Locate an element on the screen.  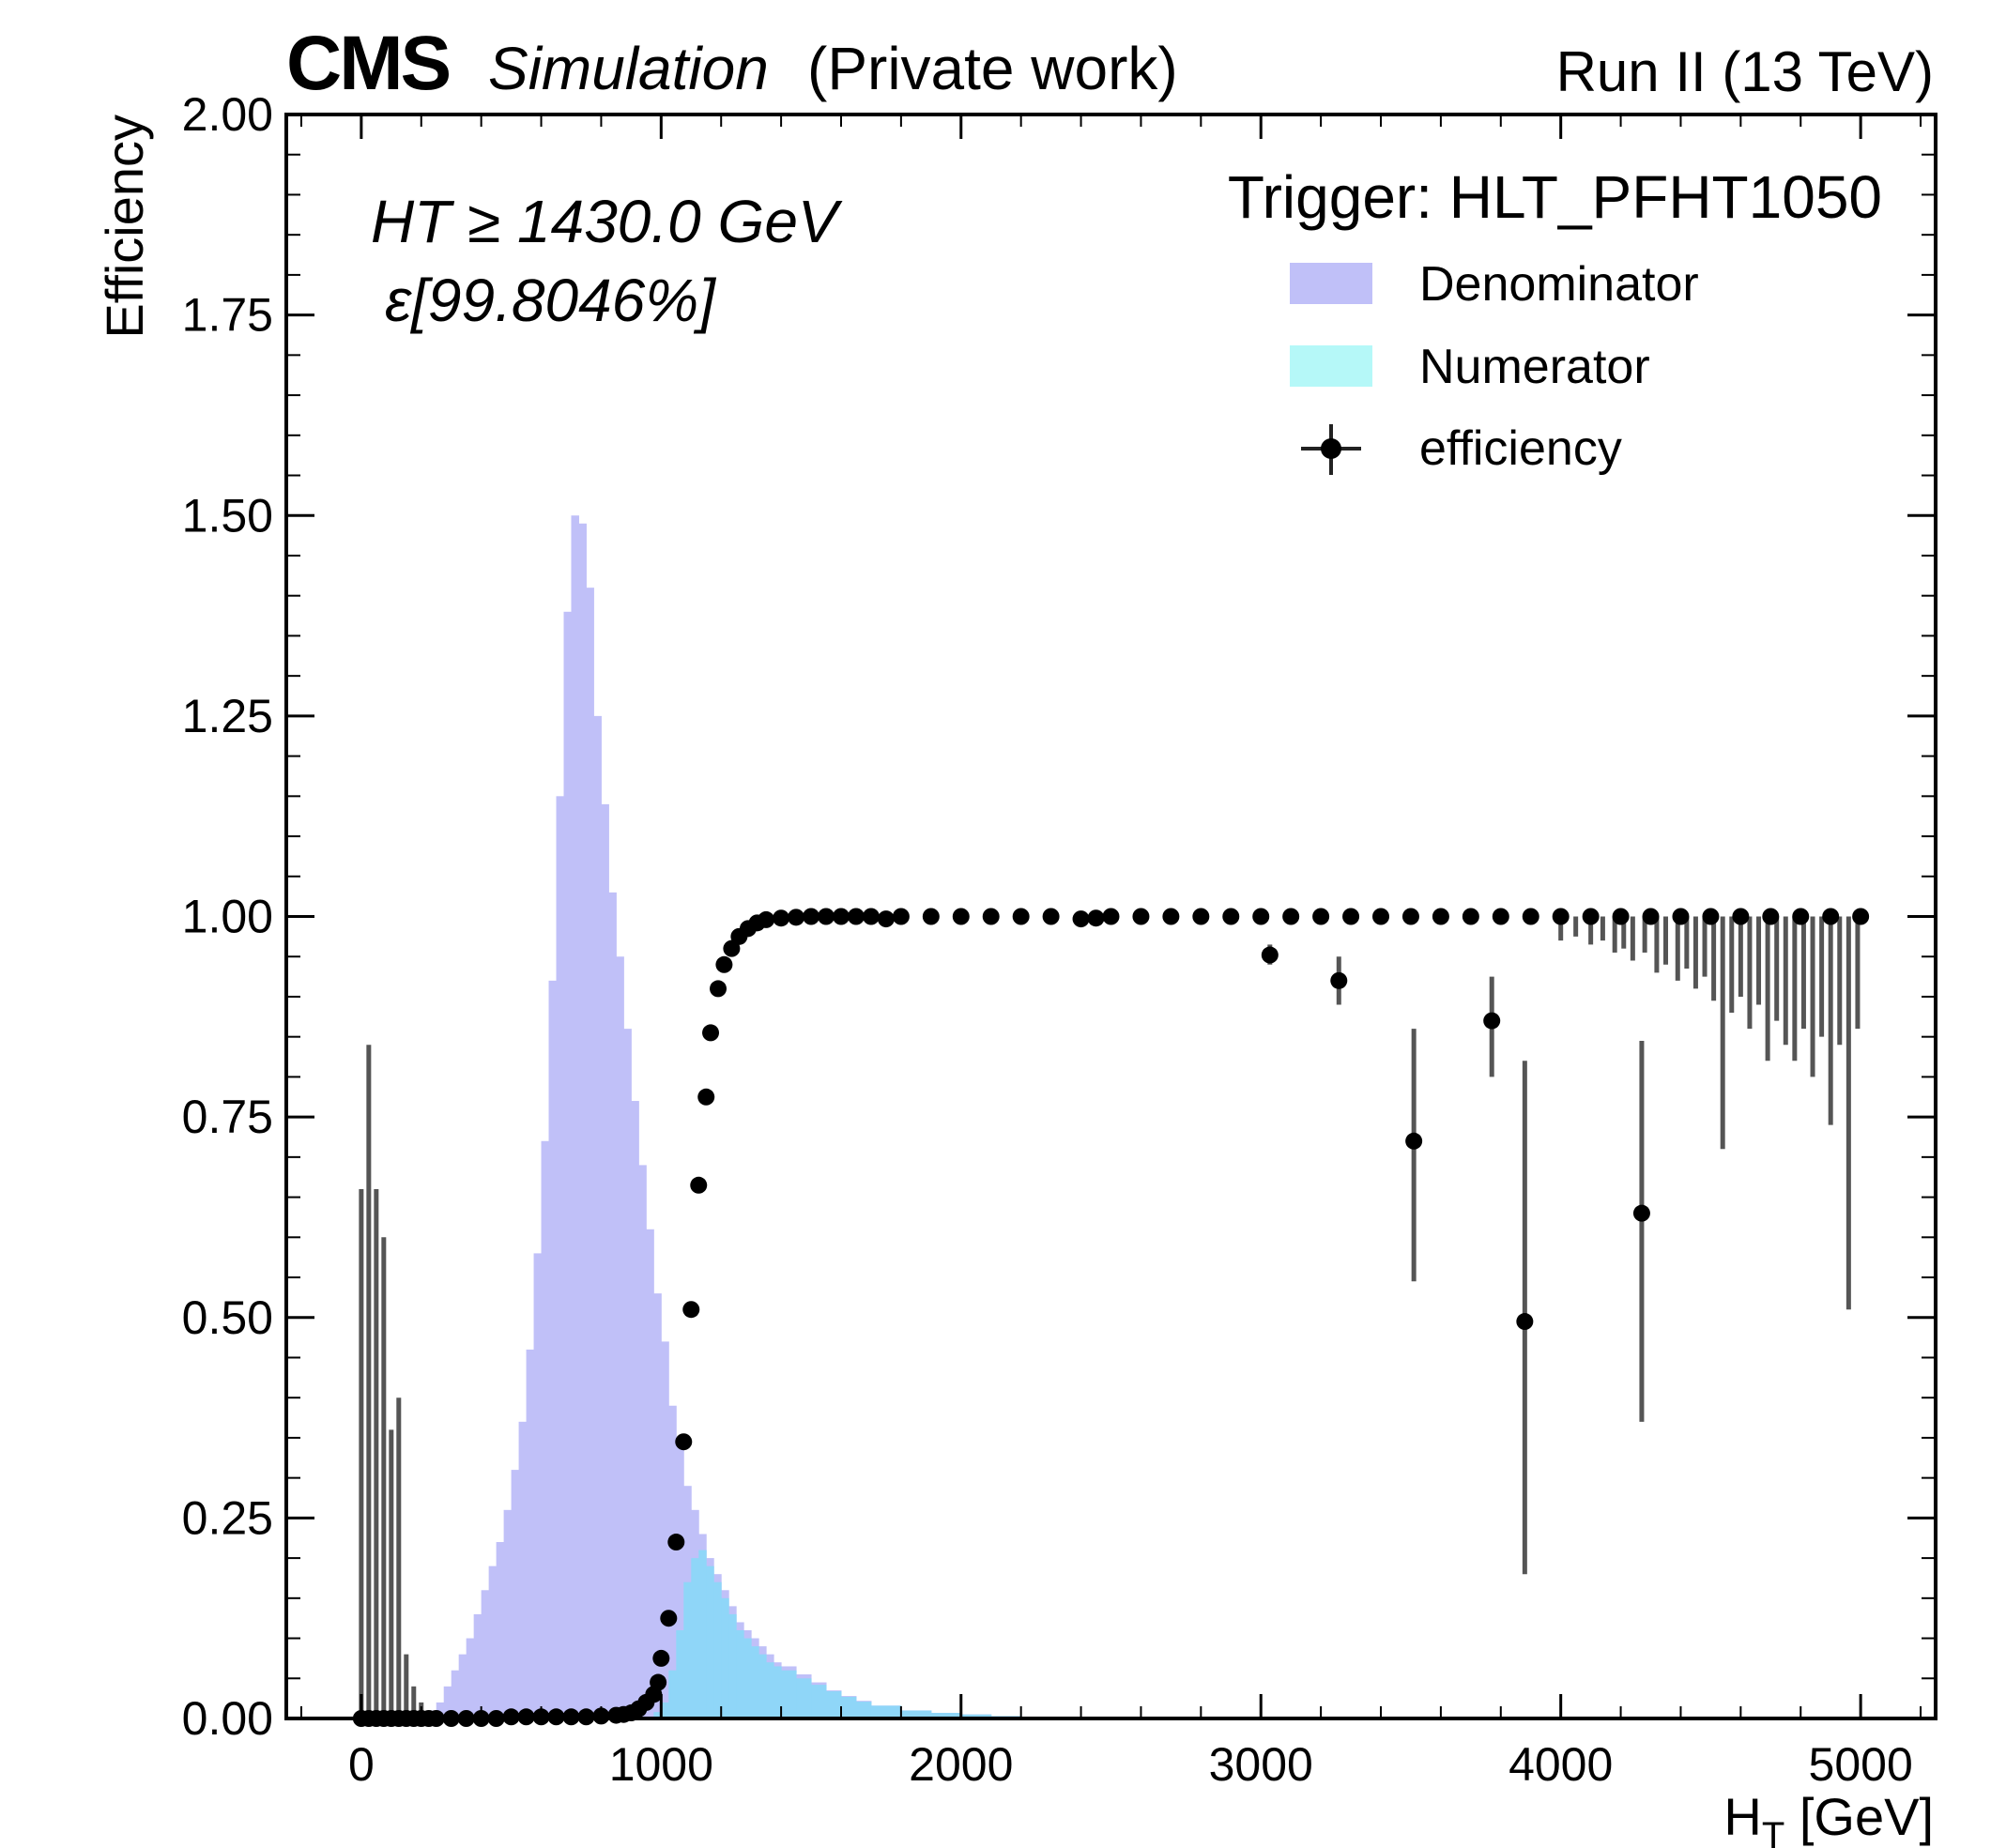
legend-denominator-swatch is located at coordinates (1331, 283).